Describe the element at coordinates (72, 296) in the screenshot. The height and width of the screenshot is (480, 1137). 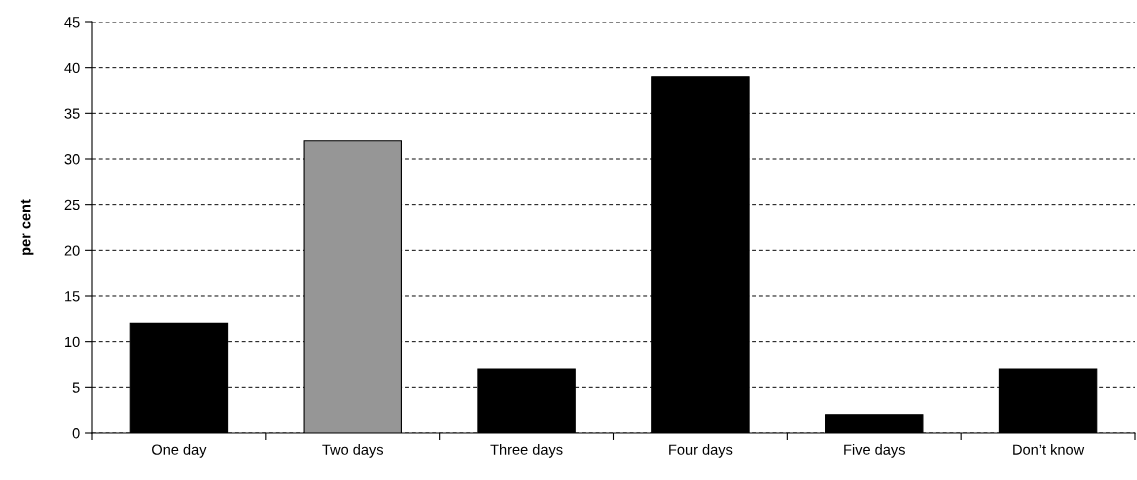
I see `y-tick-label: 15` at that location.